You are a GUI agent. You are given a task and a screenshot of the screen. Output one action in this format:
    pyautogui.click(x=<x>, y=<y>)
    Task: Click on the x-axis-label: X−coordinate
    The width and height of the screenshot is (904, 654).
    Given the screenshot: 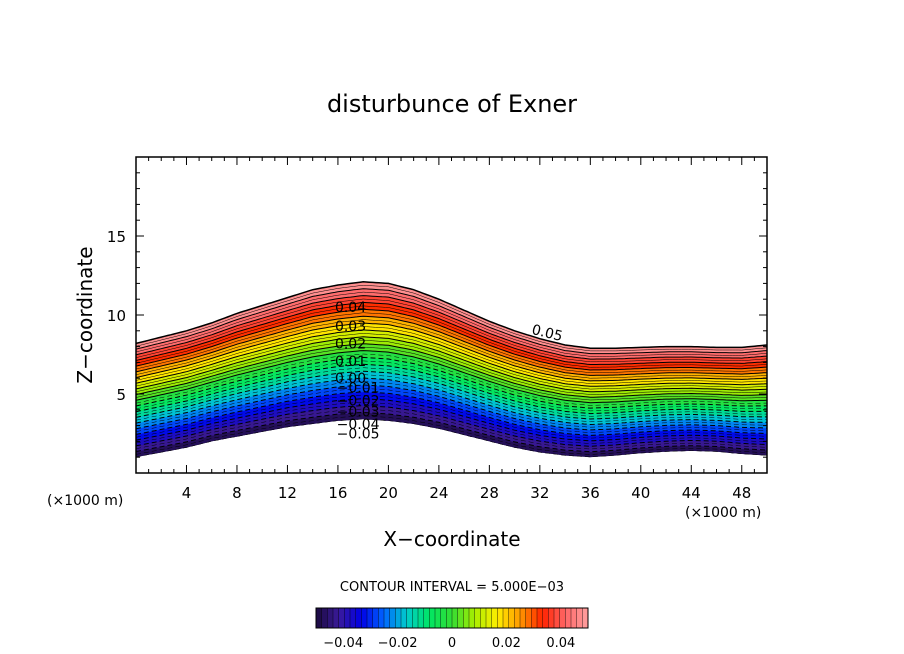 What is the action you would take?
    pyautogui.click(x=451, y=539)
    